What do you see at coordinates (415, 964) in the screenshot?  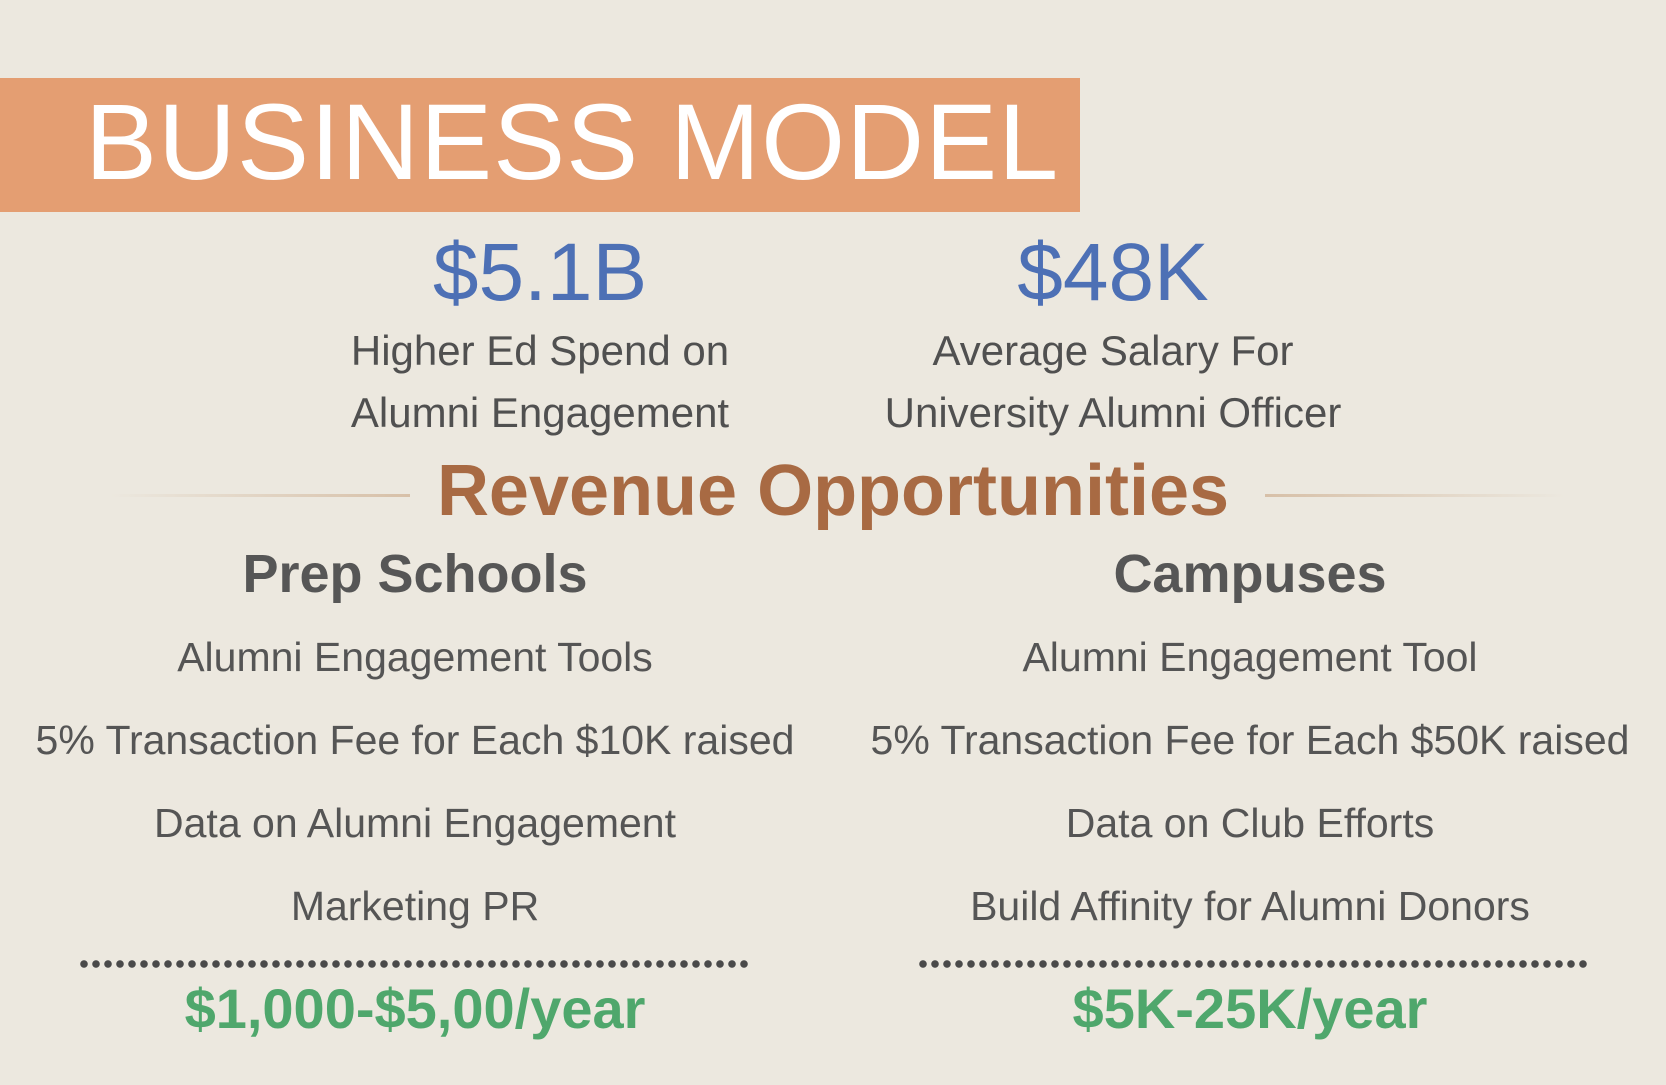 I see `dotted-divider-left` at bounding box center [415, 964].